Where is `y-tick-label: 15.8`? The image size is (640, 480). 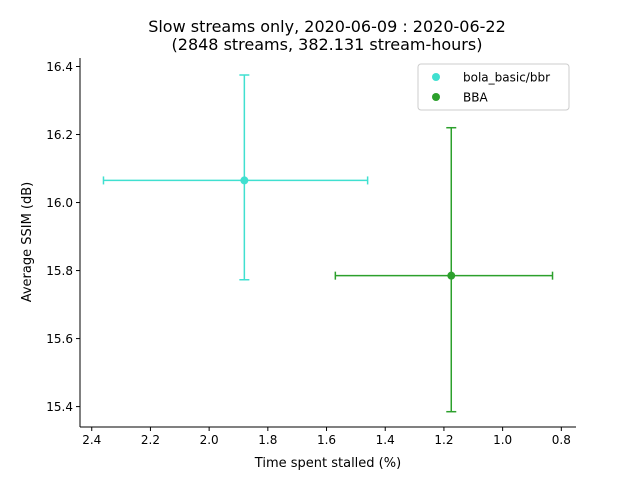 y-tick-label: 15.8 is located at coordinates (59, 271).